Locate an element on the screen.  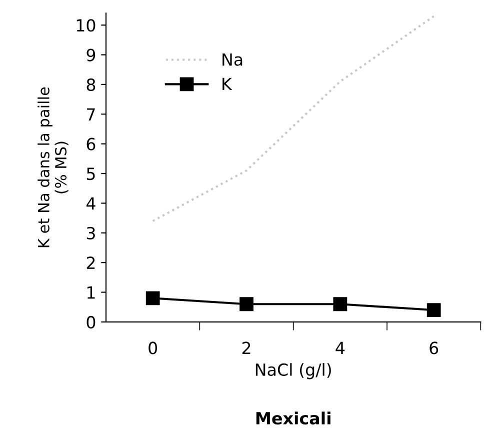
y-axis-title: K et Na dans la paille (% MS) is located at coordinates (53, 167).